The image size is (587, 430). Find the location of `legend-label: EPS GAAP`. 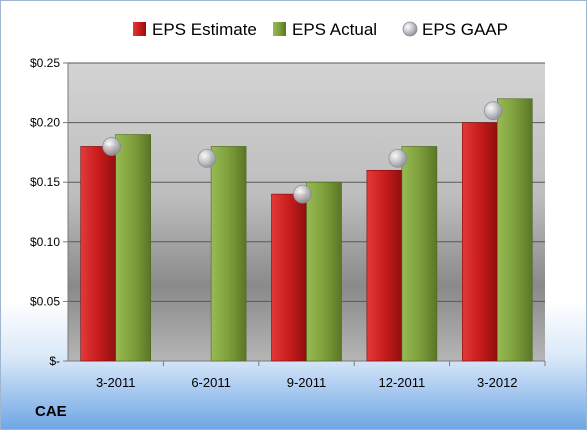

legend-label: EPS GAAP is located at coordinates (465, 29).